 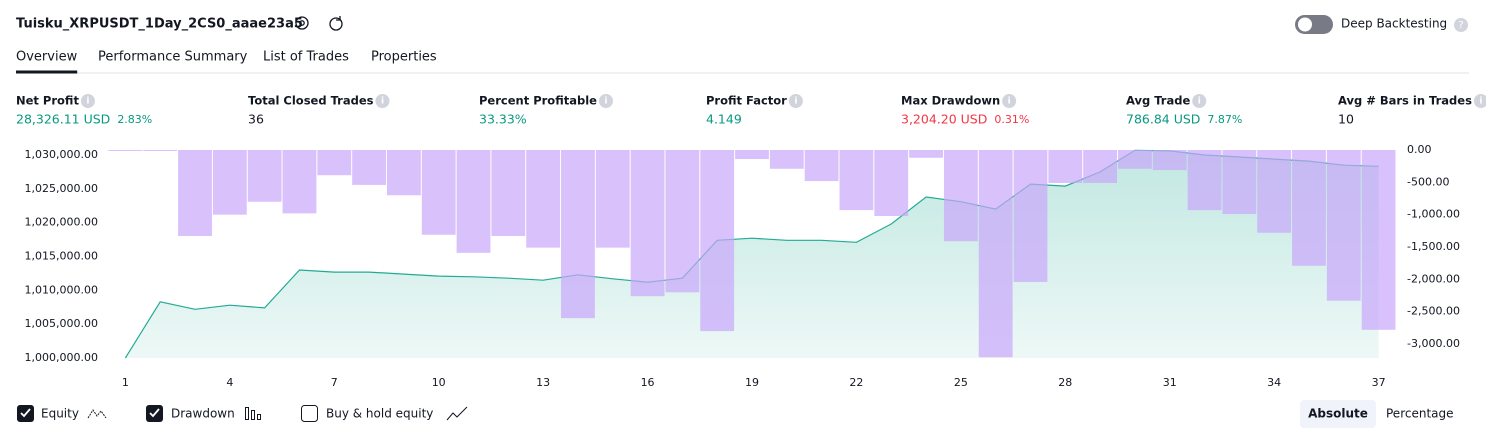 What do you see at coordinates (63, 119) in the screenshot?
I see `metric-value: 28,326.11 USD` at bounding box center [63, 119].